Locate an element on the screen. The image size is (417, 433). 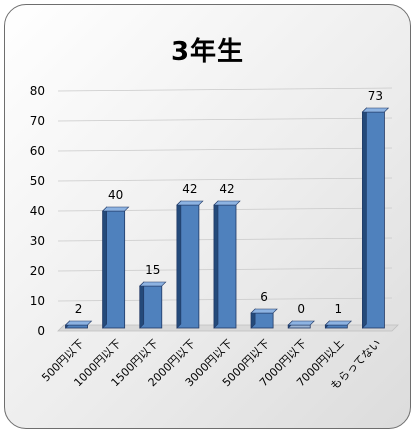
y-tick-label: 20 is located at coordinates (37, 271).